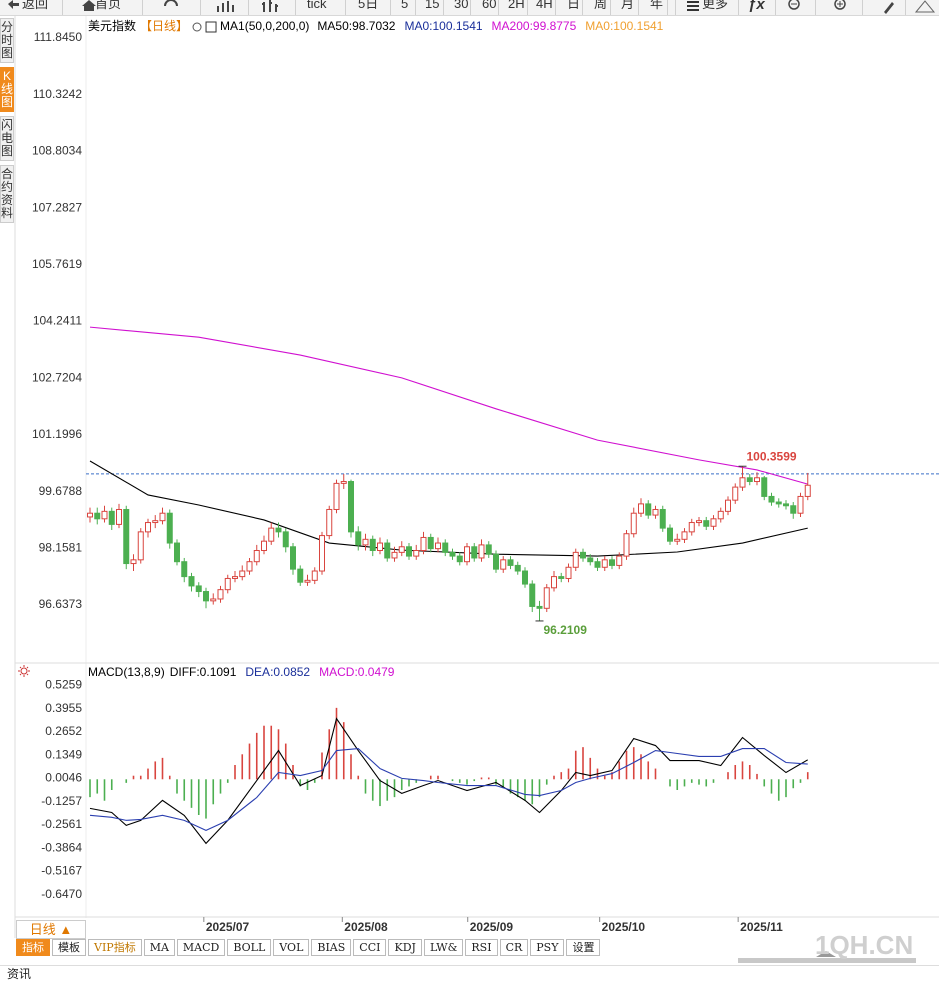 The height and width of the screenshot is (982, 939). What do you see at coordinates (715, 5) in the screenshot?
I see `toolbar-button: 更多` at bounding box center [715, 5].